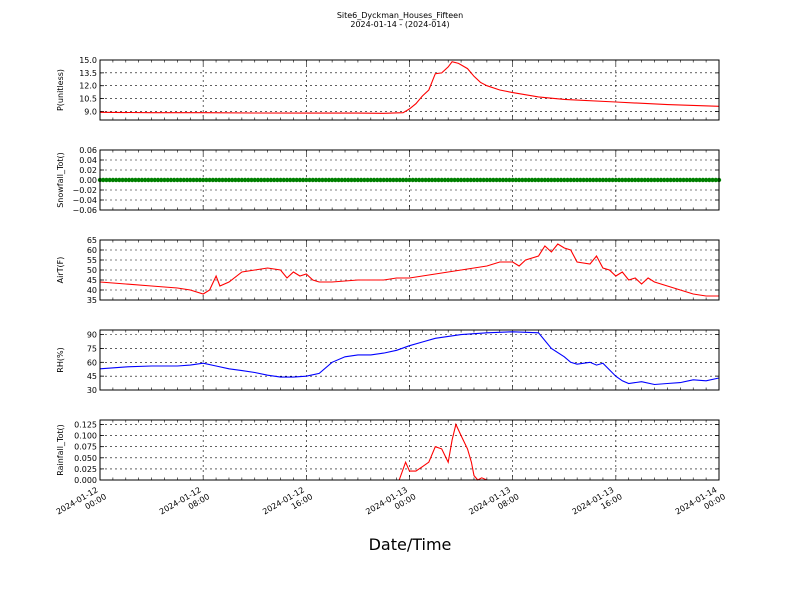  I want to click on x-tick-label: 2024-01-1200:00, so click(81, 504).